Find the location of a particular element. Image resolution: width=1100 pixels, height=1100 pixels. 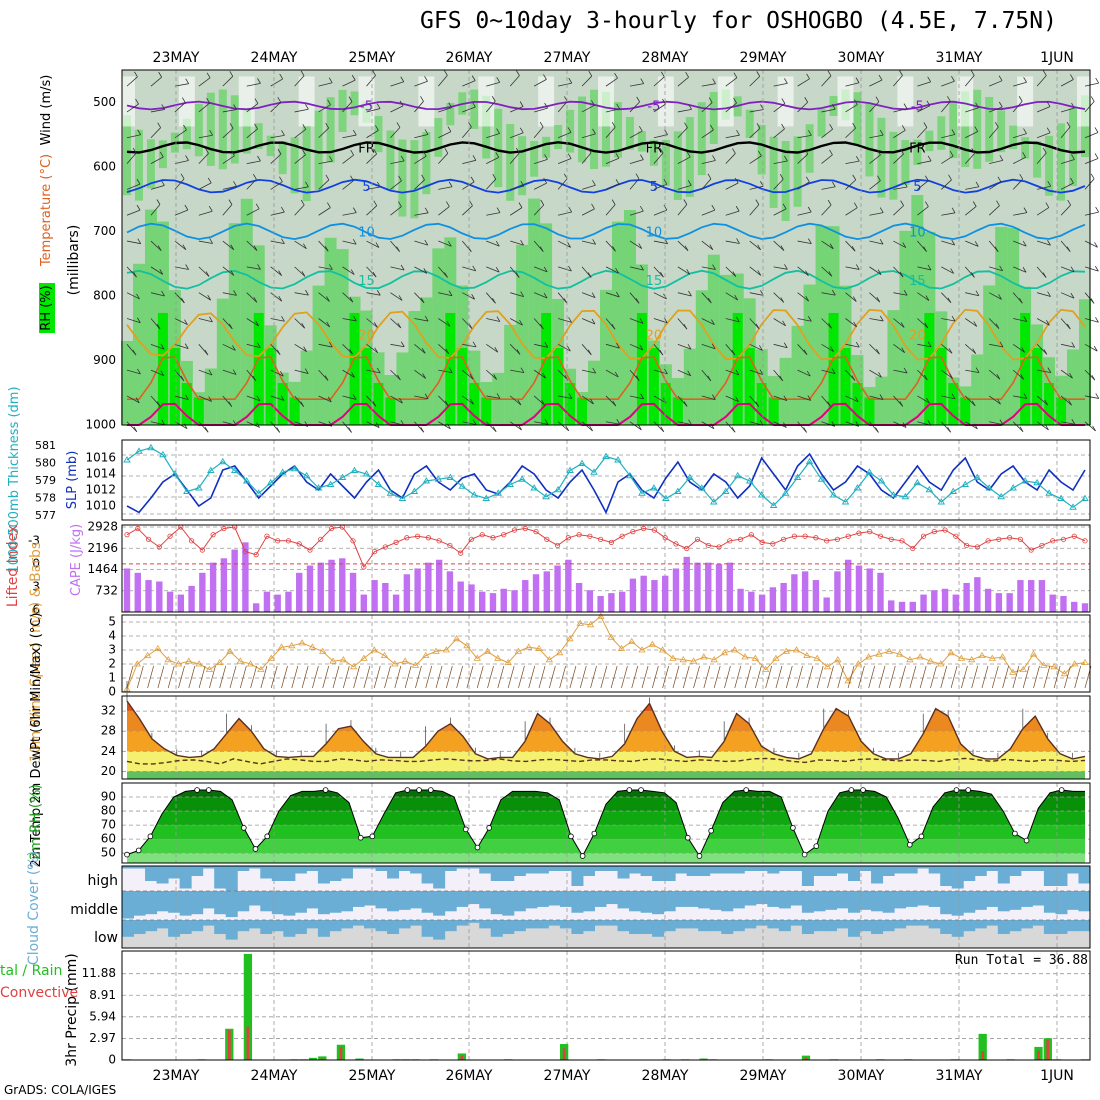

isotherm-label: 15 is located at coordinates (917, 281).